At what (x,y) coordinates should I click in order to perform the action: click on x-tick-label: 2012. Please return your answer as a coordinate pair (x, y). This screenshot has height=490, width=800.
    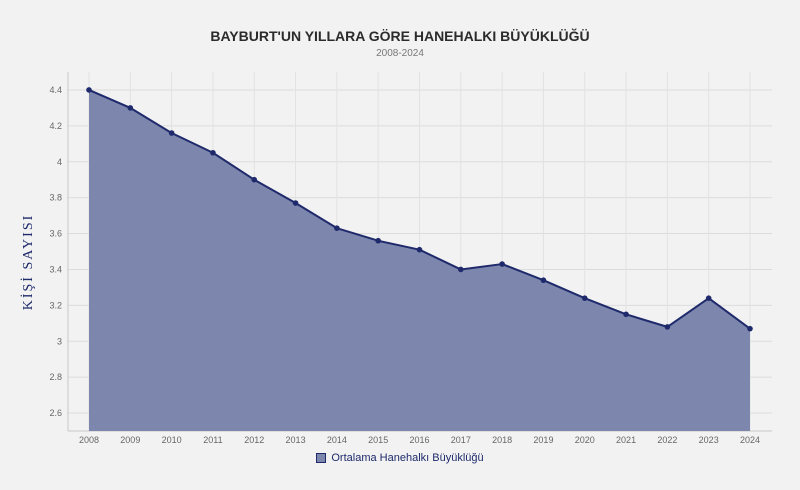
    Looking at the image, I should click on (254, 440).